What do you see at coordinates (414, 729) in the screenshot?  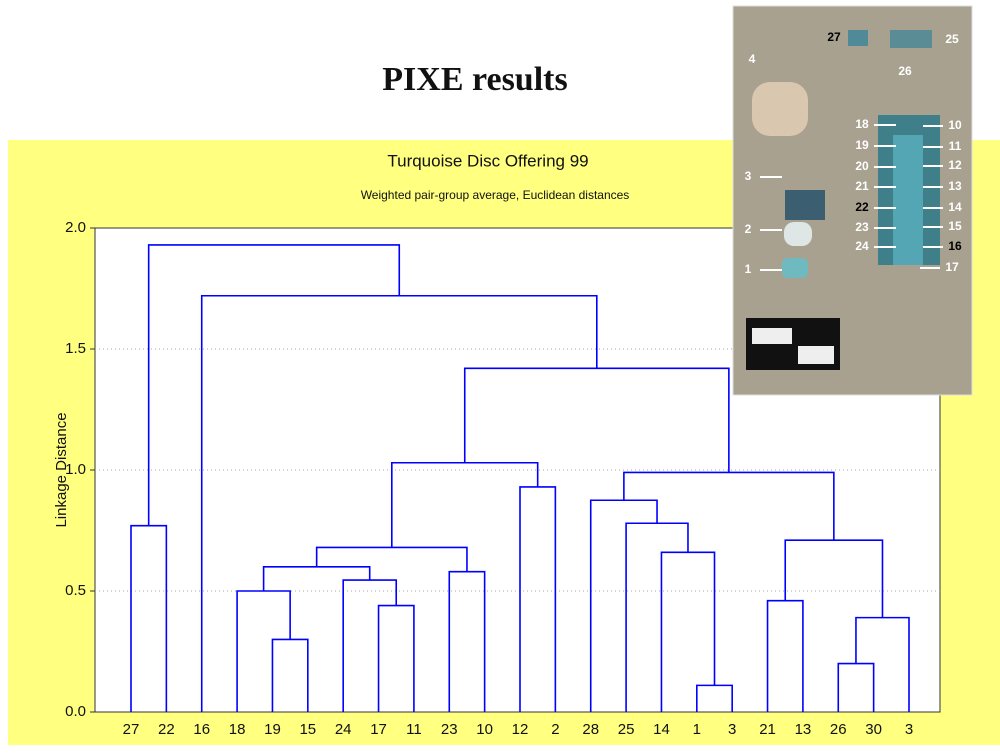 I see `x-tick-label: 11` at bounding box center [414, 729].